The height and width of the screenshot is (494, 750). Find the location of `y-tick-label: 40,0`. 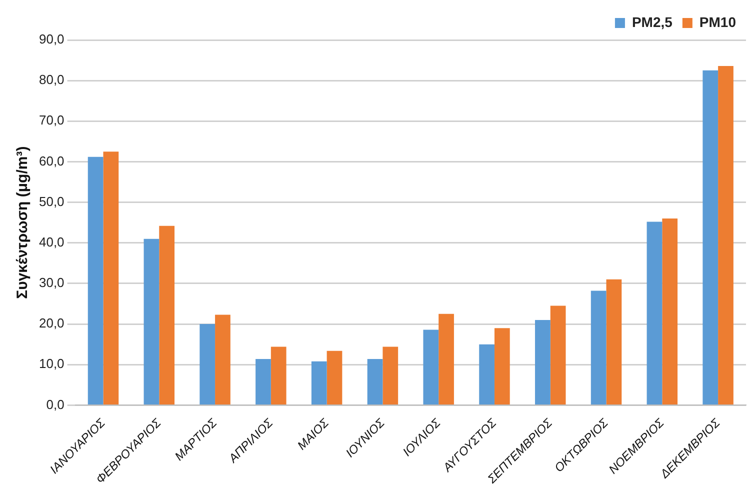

y-tick-label: 40,0 is located at coordinates (51, 242).